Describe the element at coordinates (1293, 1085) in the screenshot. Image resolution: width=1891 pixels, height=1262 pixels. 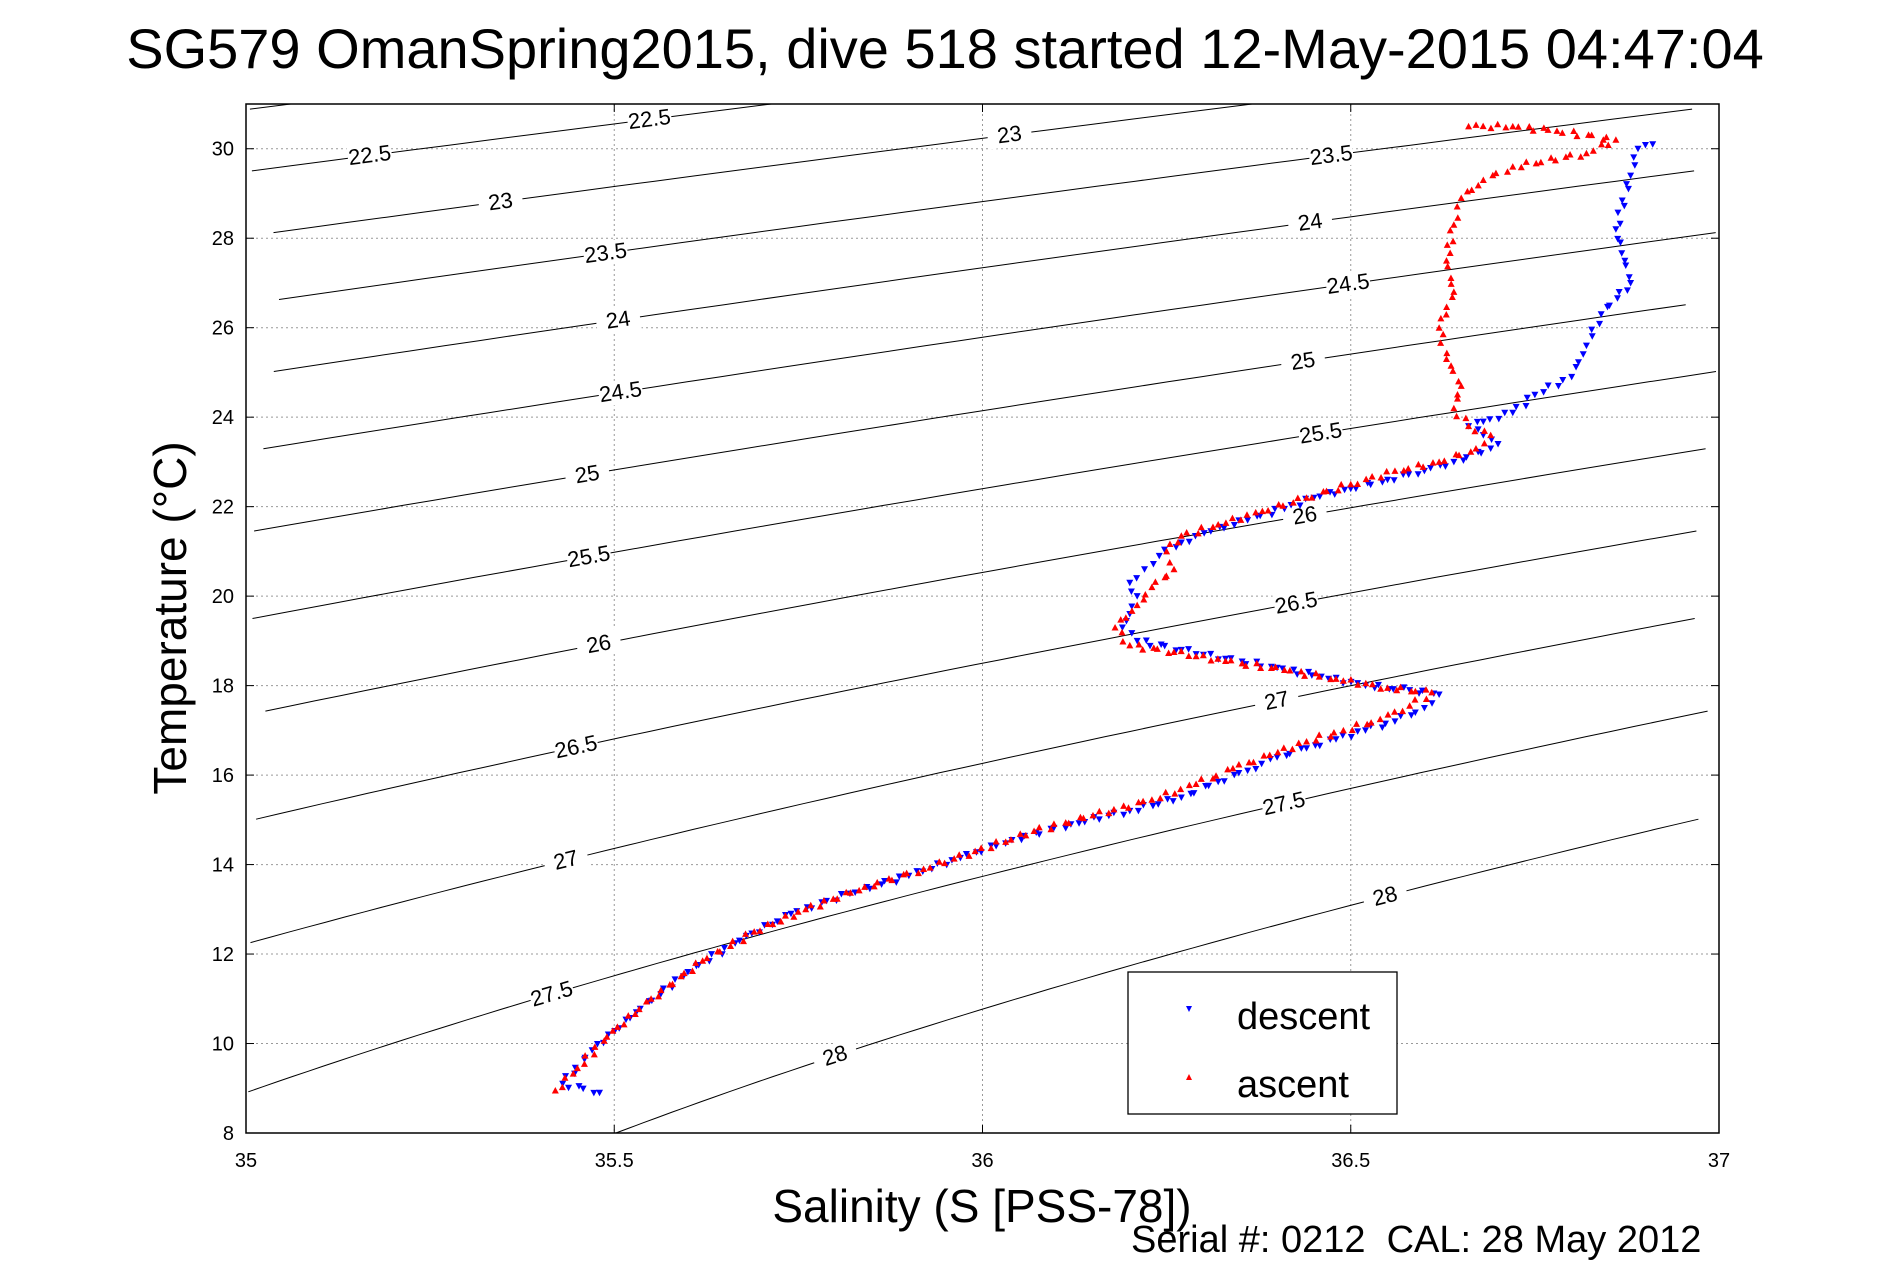
I see `legend-ascent-label: ascent` at that location.